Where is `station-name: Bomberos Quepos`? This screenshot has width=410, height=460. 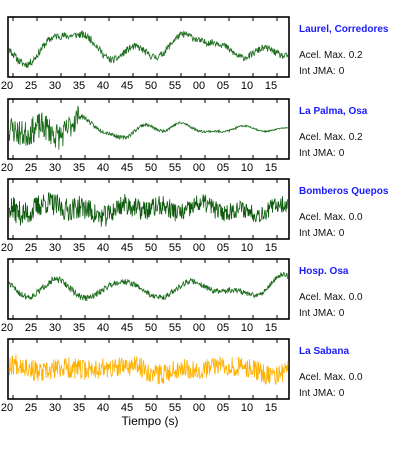 station-name: Bomberos Quepos is located at coordinates (344, 191).